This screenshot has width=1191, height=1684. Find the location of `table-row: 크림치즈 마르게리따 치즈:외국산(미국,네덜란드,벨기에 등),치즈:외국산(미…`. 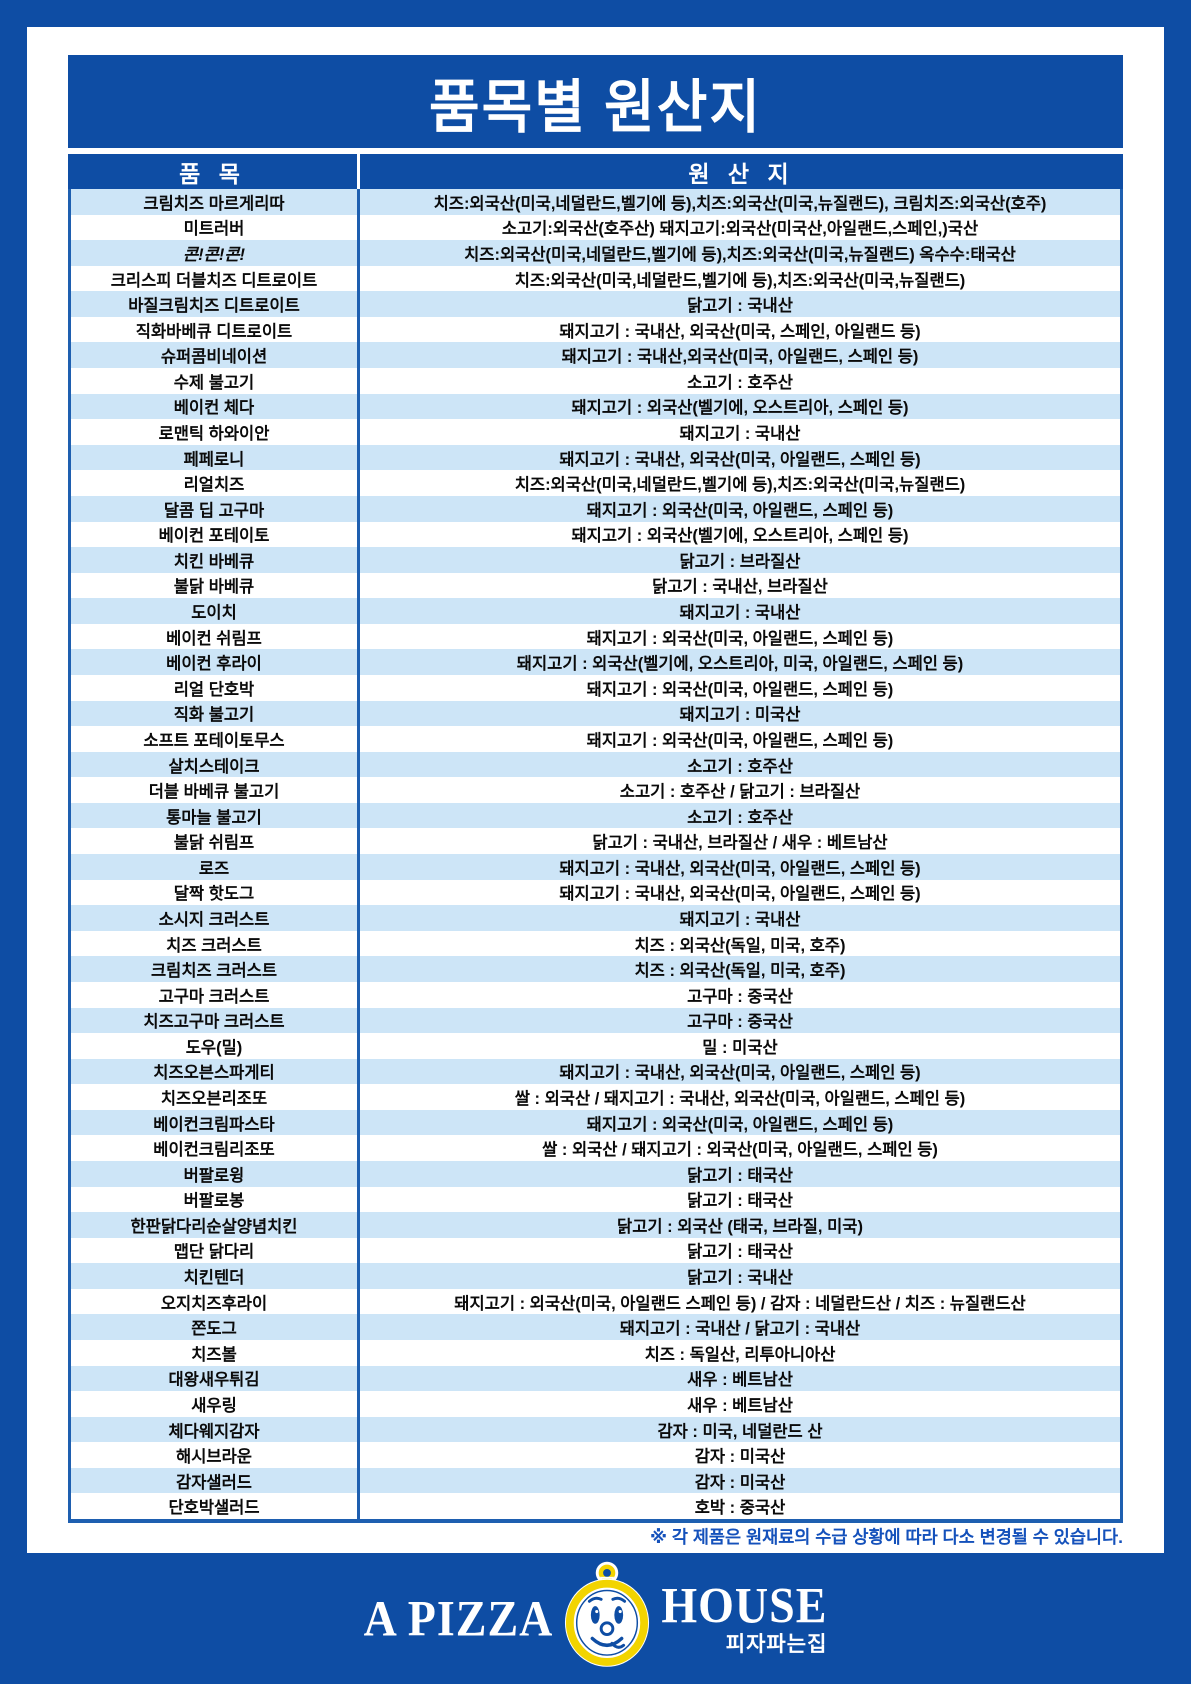

table-row: 크림치즈 마르게리따 치즈:외국산(미국,네덜란드,벨기에 등),치즈:외국산(미… is located at coordinates (595, 202).